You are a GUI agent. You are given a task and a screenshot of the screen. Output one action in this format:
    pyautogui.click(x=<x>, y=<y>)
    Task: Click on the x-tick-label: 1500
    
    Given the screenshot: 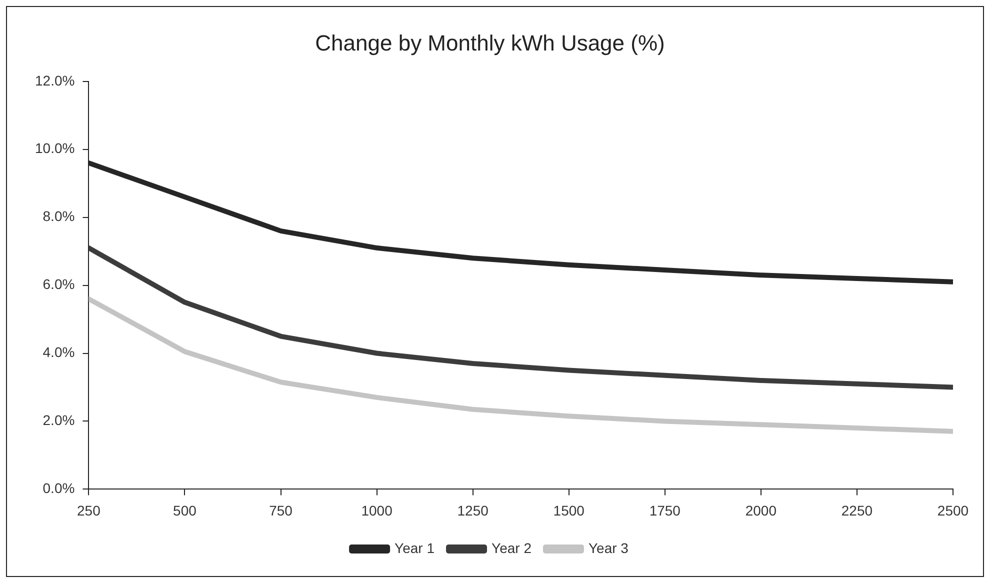 What is the action you would take?
    pyautogui.click(x=569, y=510)
    